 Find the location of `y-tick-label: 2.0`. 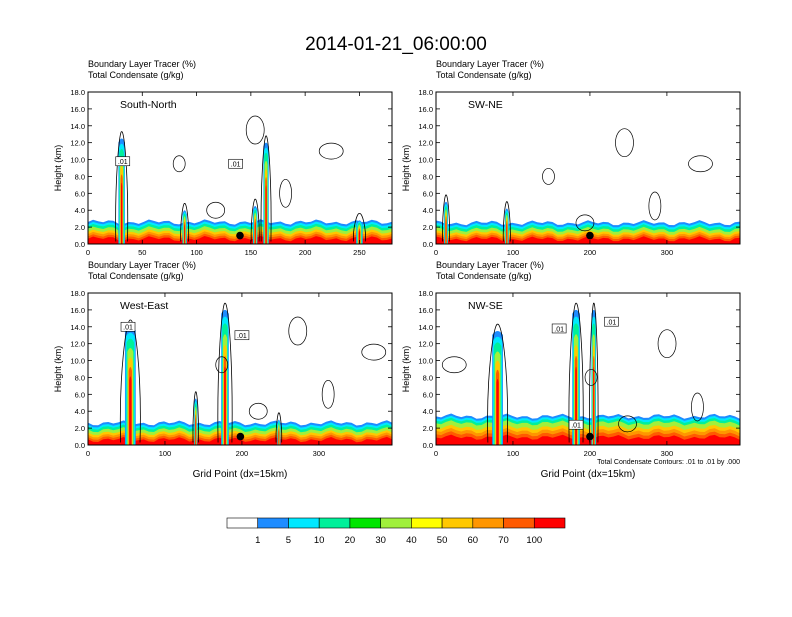

y-tick-label: 2.0 is located at coordinates (80, 227).